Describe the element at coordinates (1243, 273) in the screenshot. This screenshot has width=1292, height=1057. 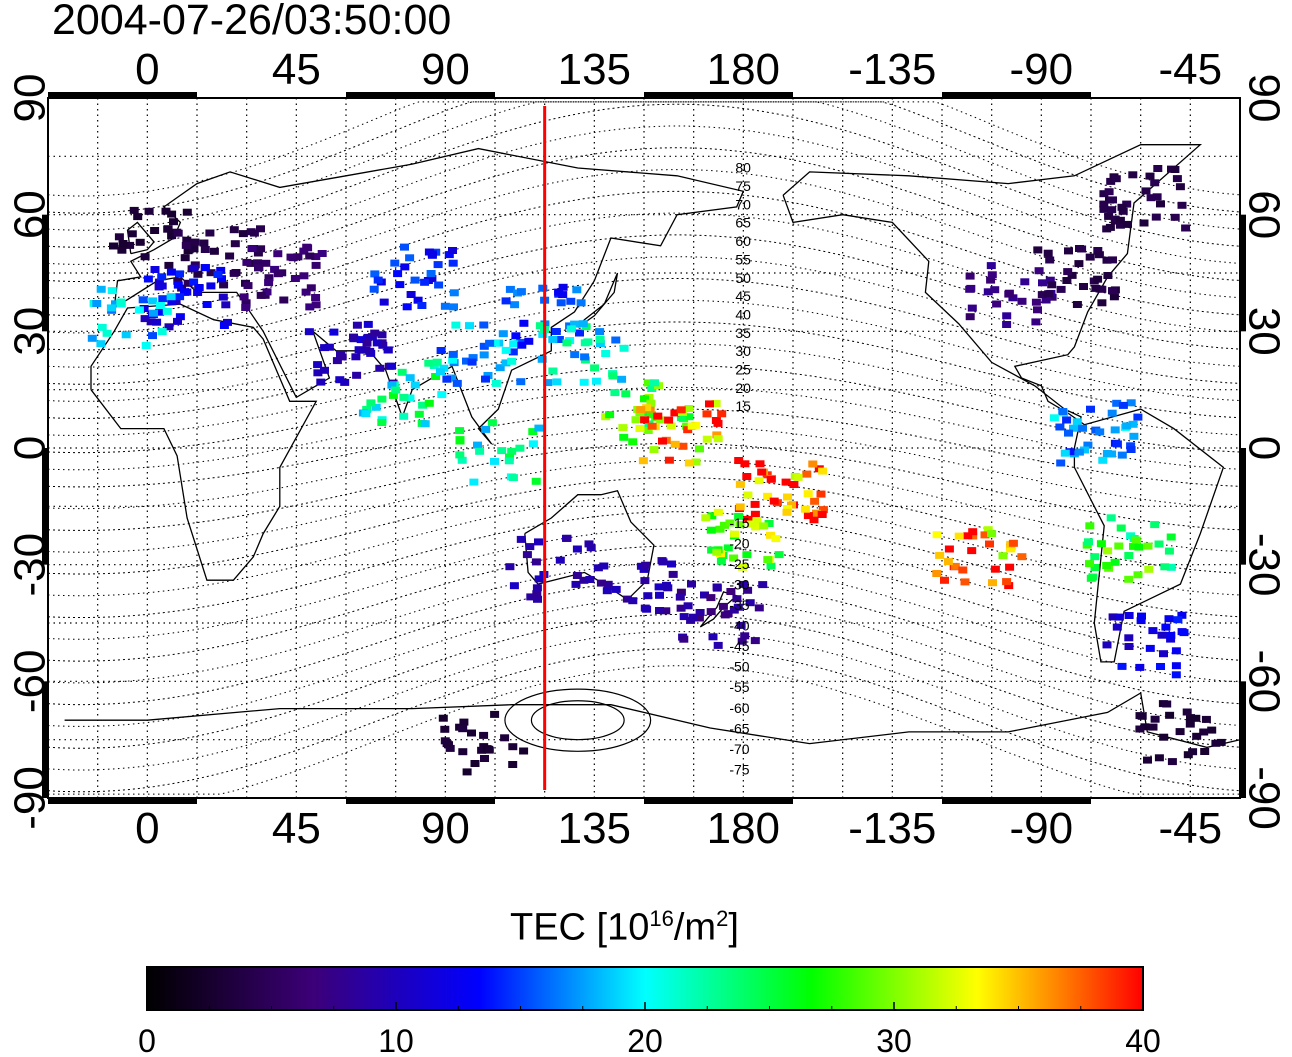
I see `frame-bar-segment` at that location.